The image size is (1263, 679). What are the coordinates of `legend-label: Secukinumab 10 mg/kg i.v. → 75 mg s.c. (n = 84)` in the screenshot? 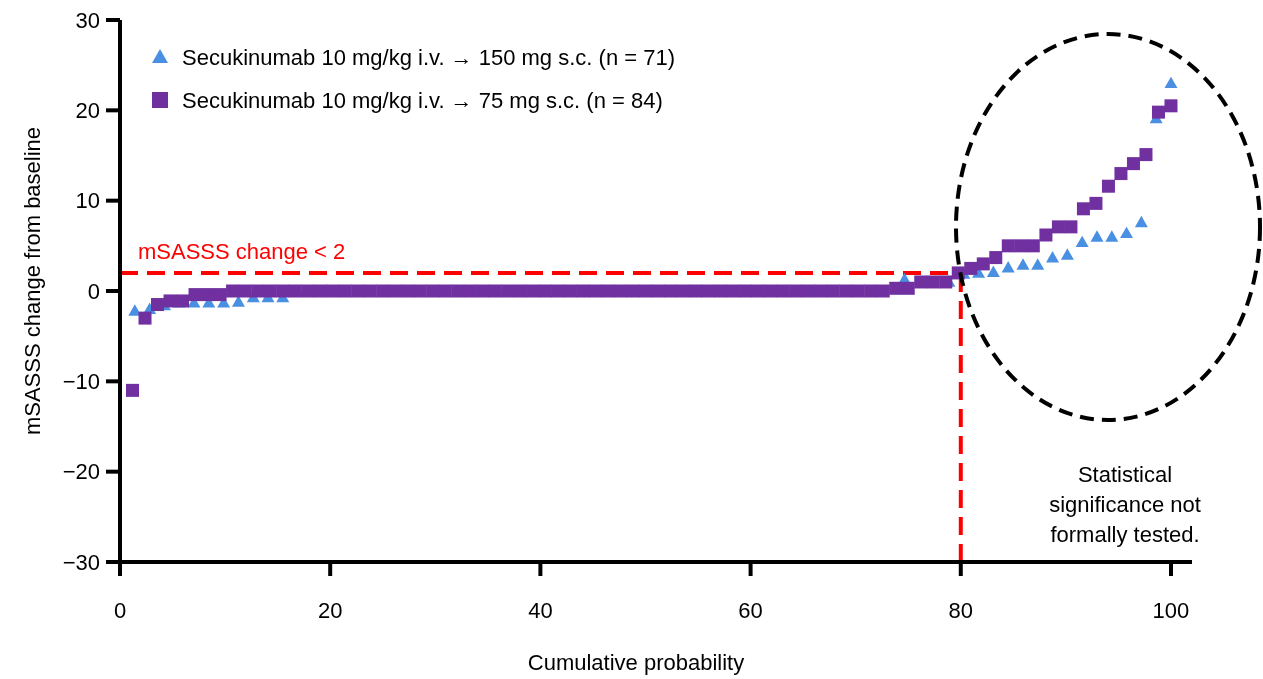 It's located at (422, 100).